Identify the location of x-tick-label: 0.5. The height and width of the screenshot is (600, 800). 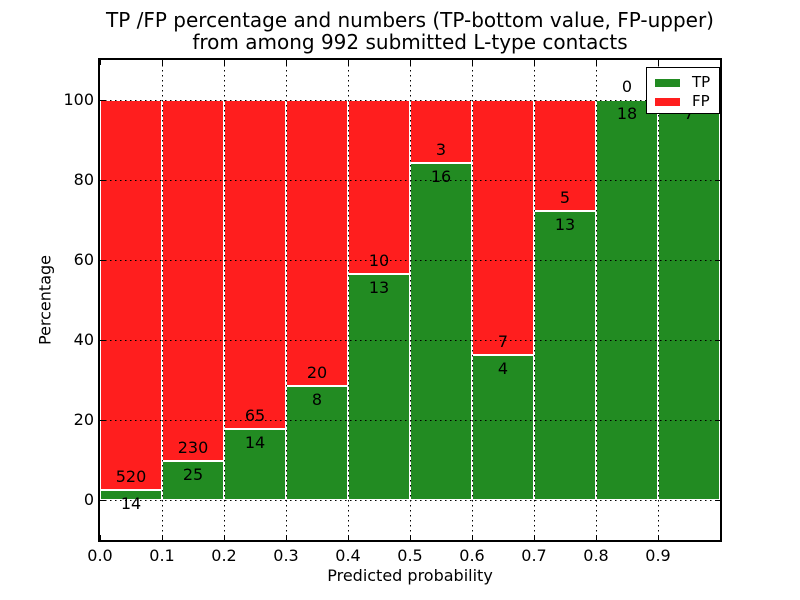
(410, 555).